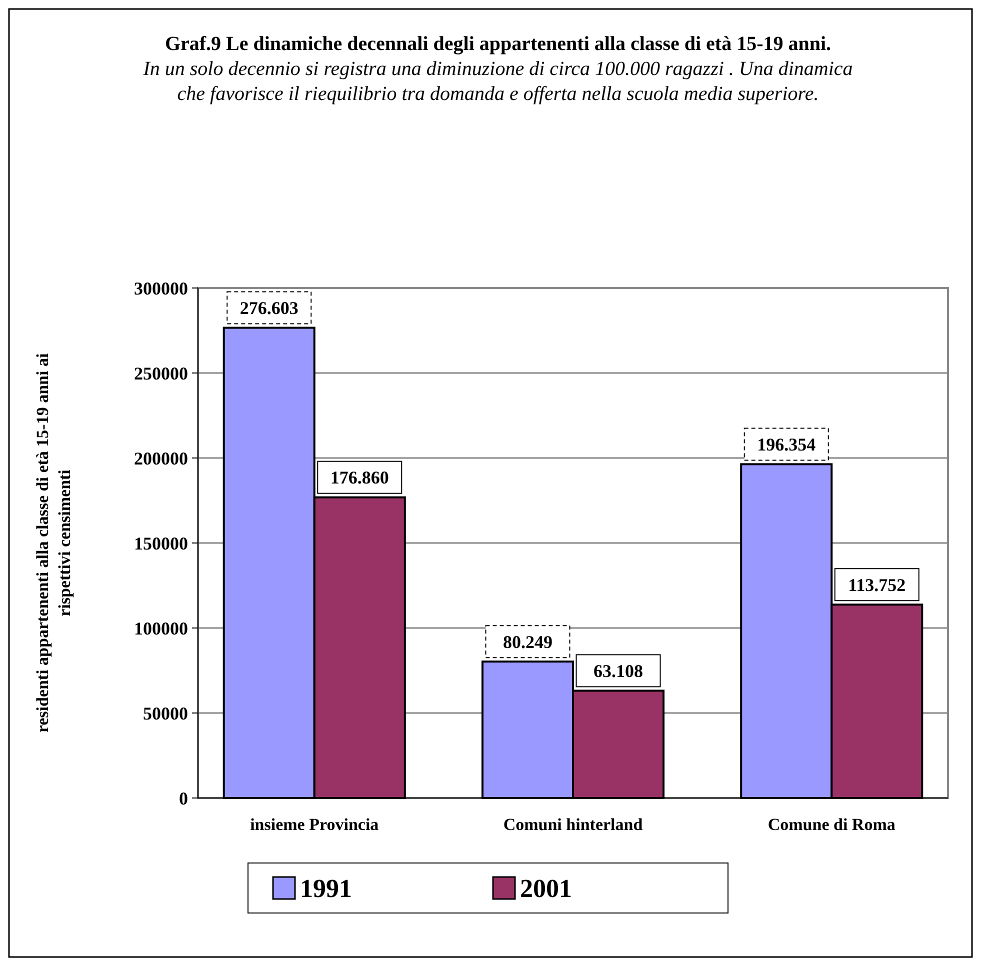 Image resolution: width=981 pixels, height=969 pixels. Describe the element at coordinates (498, 44) in the screenshot. I see `chart-title: Graf.9 Le dinamiche decennali degli appartenenti alla classe di età 15-19 anni.` at that location.